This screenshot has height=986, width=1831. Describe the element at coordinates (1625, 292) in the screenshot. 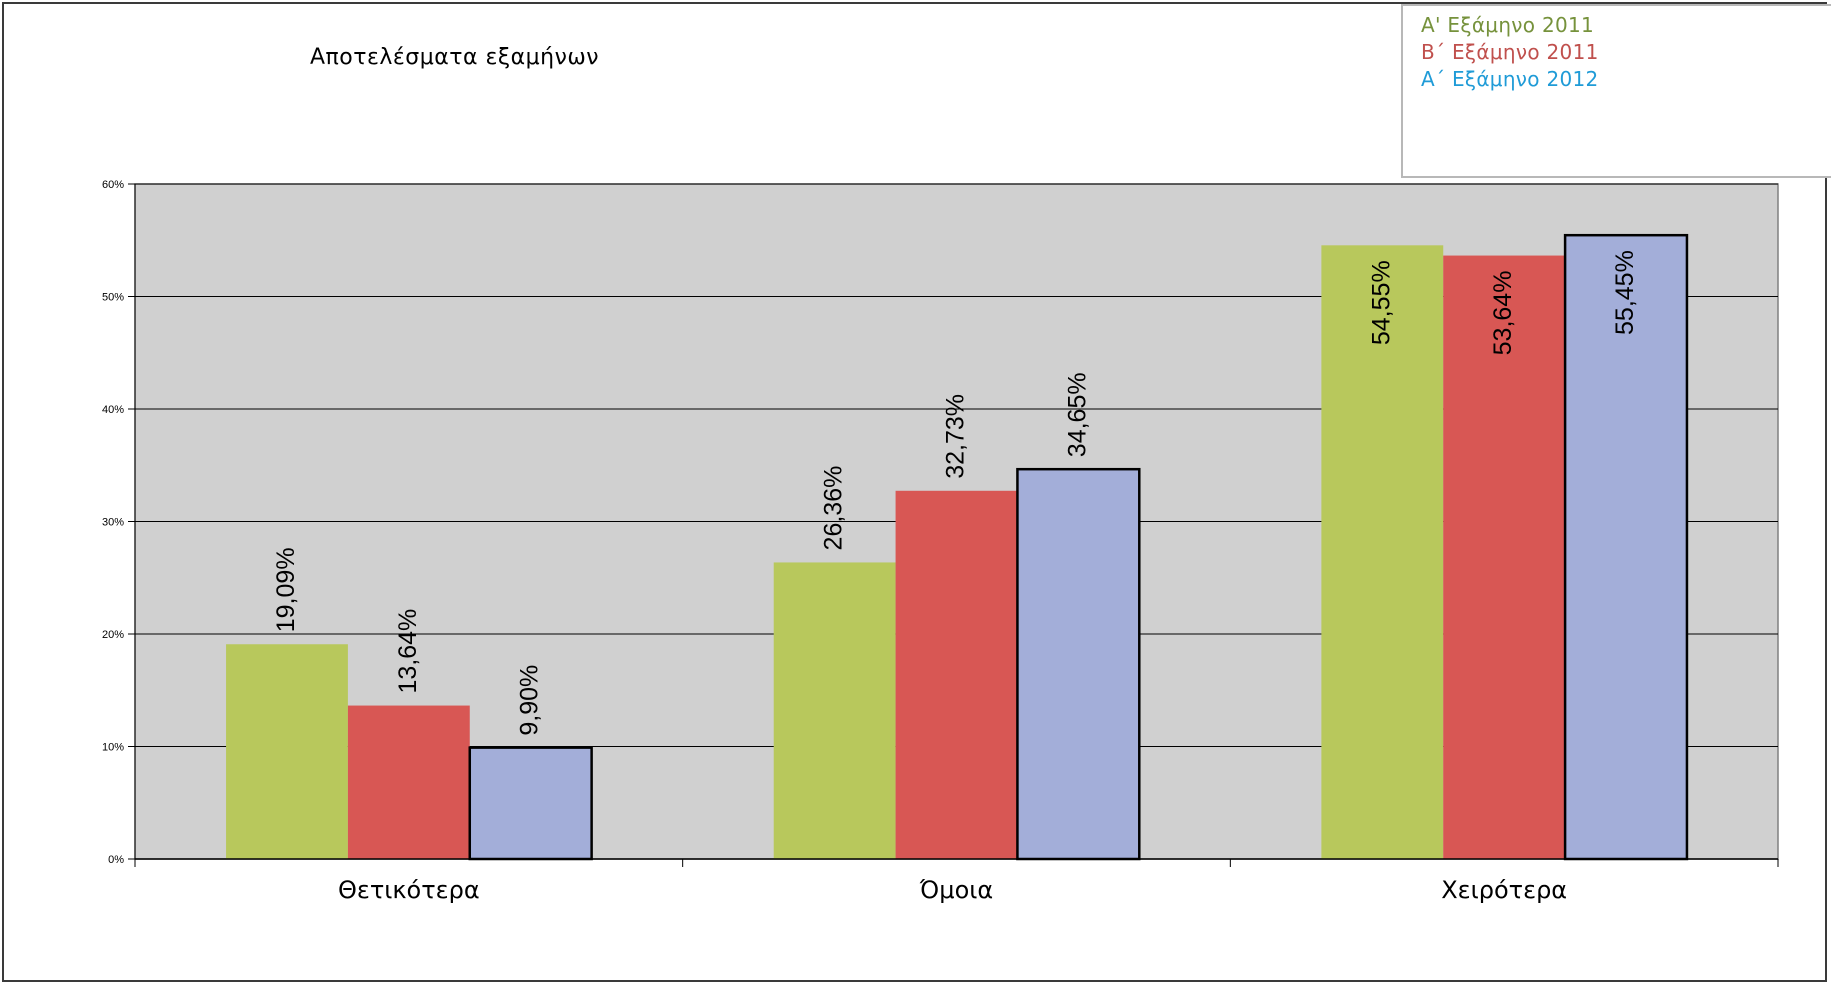

I see `data-label: 55,45%` at that location.